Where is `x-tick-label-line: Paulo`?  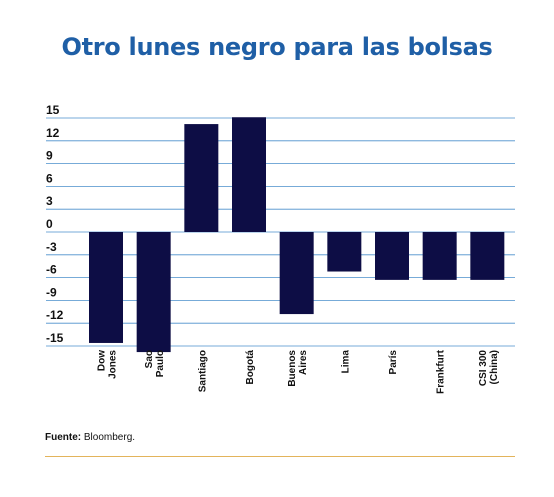 x-tick-label-line: Paulo is located at coordinates (160, 363).